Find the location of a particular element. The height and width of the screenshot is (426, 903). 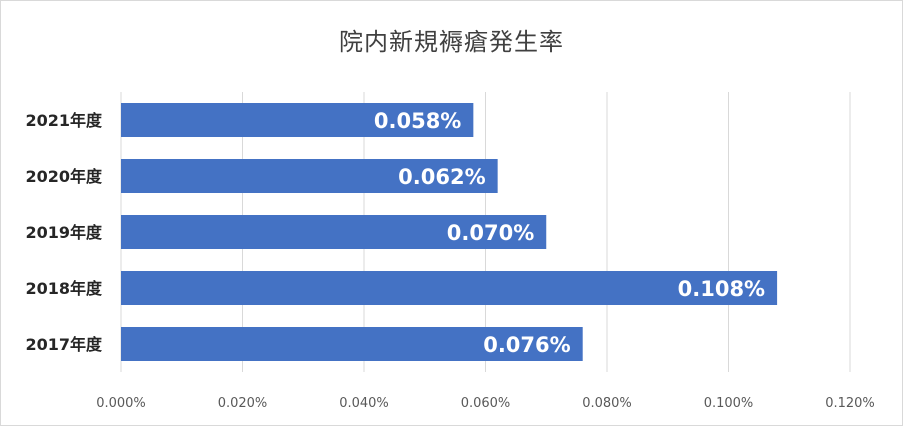

category-label: 2019年度 is located at coordinates (64, 232).